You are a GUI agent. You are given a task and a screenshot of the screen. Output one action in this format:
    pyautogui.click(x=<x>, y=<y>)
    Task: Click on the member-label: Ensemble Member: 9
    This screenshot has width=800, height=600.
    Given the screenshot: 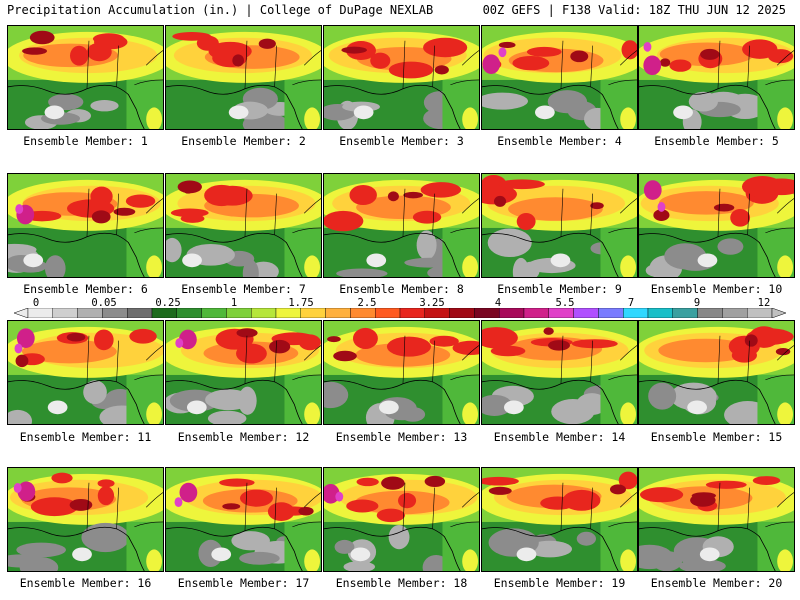 What is the action you would take?
    pyautogui.click(x=559, y=289)
    